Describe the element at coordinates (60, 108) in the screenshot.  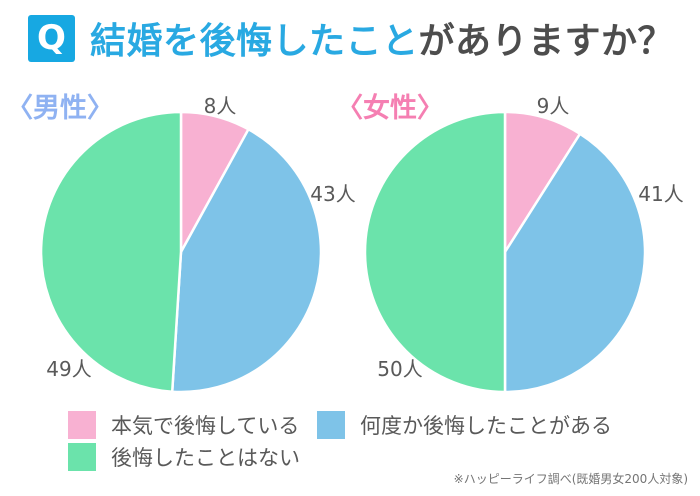
I see `male-group-label: 〈男性〉` at that location.